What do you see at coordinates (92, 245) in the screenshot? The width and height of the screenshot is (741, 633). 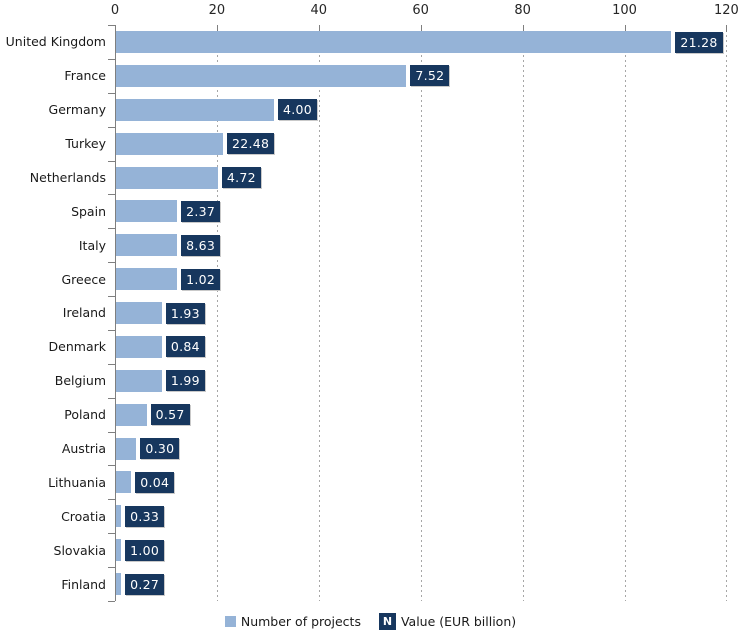 I see `category-label: Italy` at bounding box center [92, 245].